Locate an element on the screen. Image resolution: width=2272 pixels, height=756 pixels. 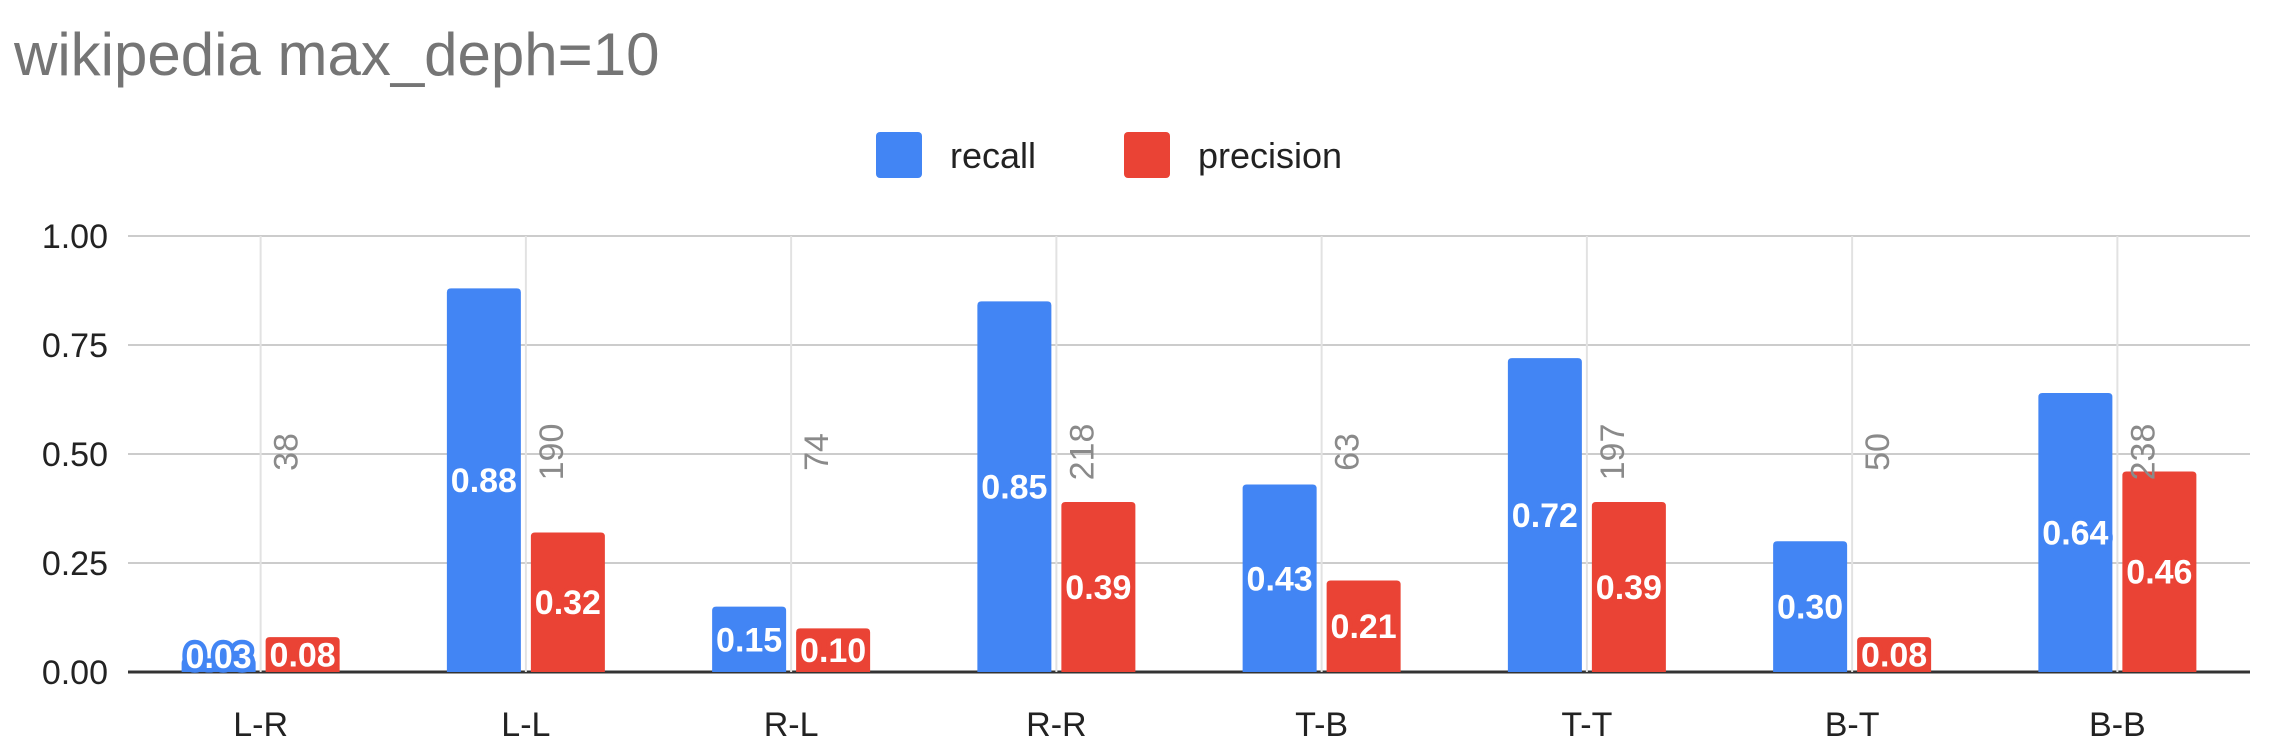
y-axis-ticks: 0.00 0.25 0.50 0.75 1.00 is located at coordinates (75, 455).